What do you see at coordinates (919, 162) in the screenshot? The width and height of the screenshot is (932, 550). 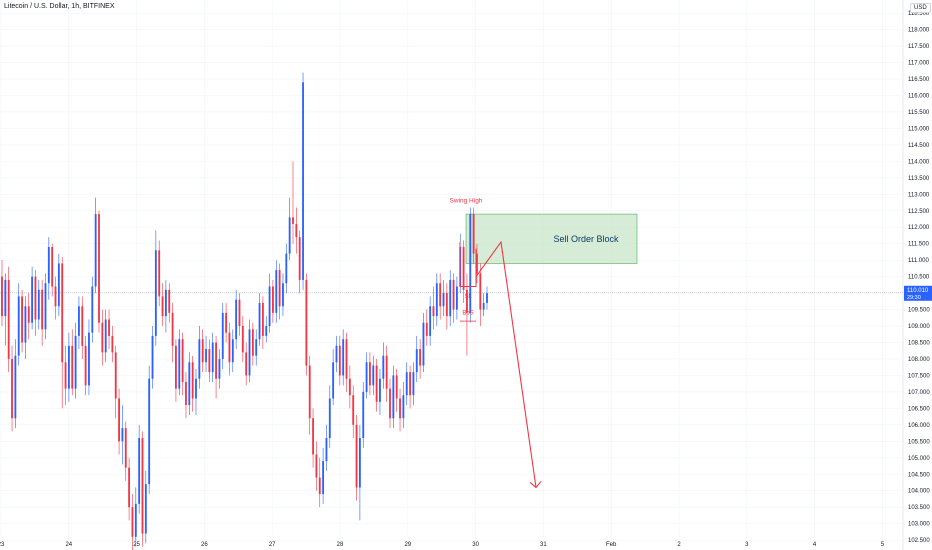 I see `price-tick-label: 114.000` at bounding box center [919, 162].